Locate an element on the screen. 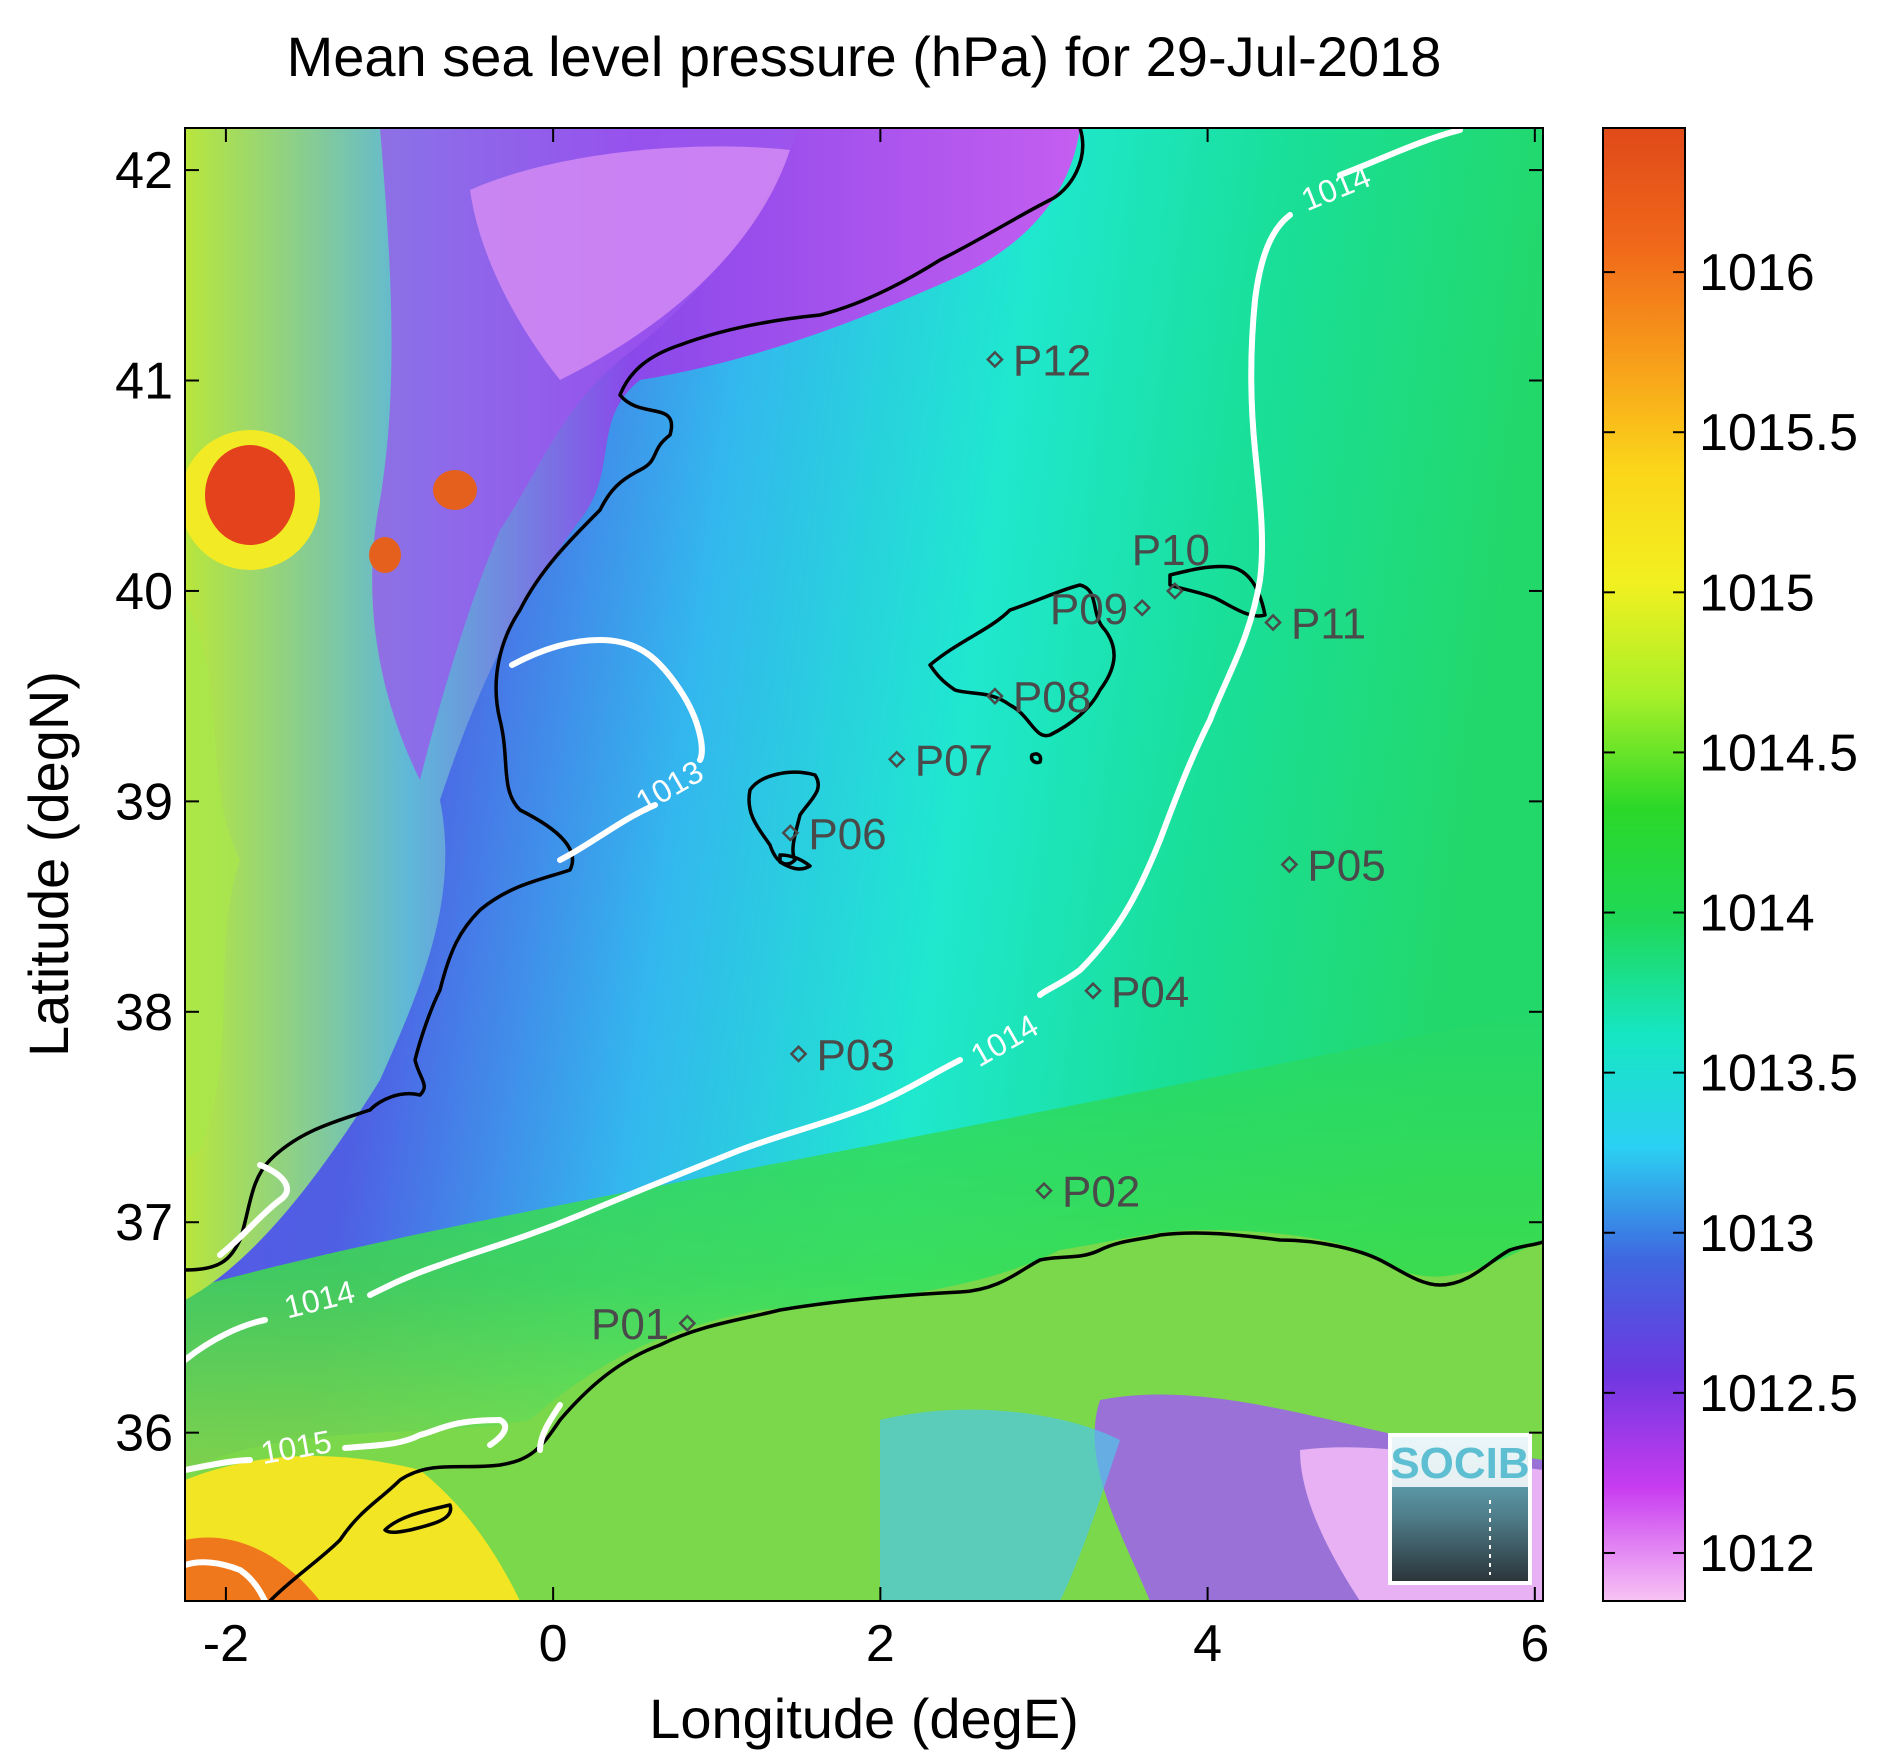 The height and width of the screenshot is (1758, 1904). station-label: P11 is located at coordinates (1328, 624).